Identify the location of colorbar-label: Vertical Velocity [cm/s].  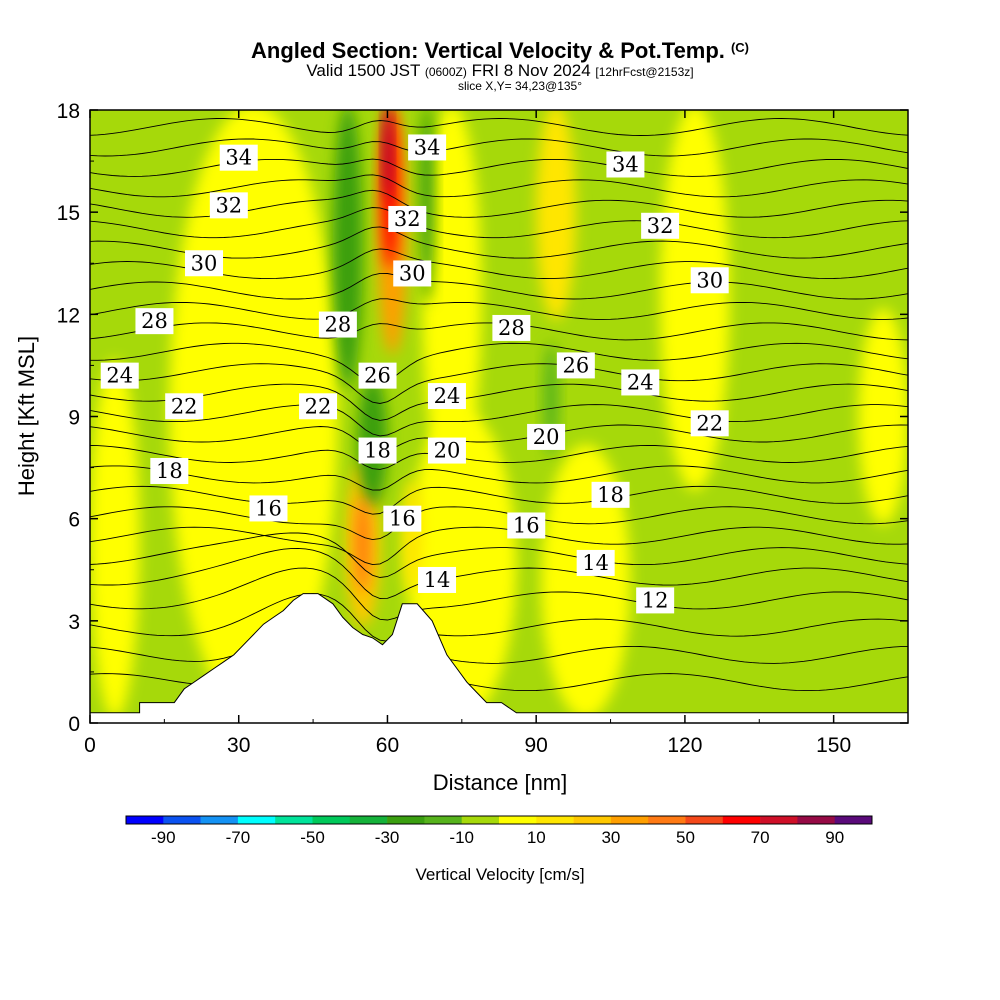
(499, 874).